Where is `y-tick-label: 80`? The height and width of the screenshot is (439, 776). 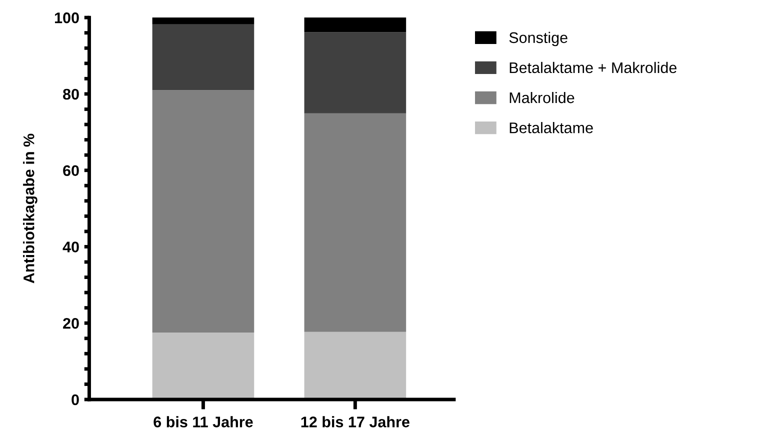
y-tick-label: 80 is located at coordinates (71, 94).